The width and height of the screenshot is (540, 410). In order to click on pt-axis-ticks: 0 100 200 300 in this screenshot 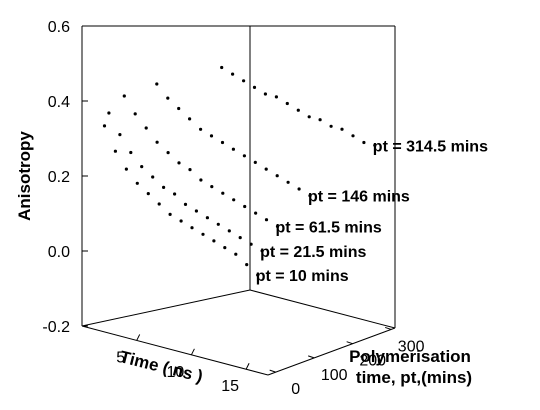, I will do `click(347, 362)`.